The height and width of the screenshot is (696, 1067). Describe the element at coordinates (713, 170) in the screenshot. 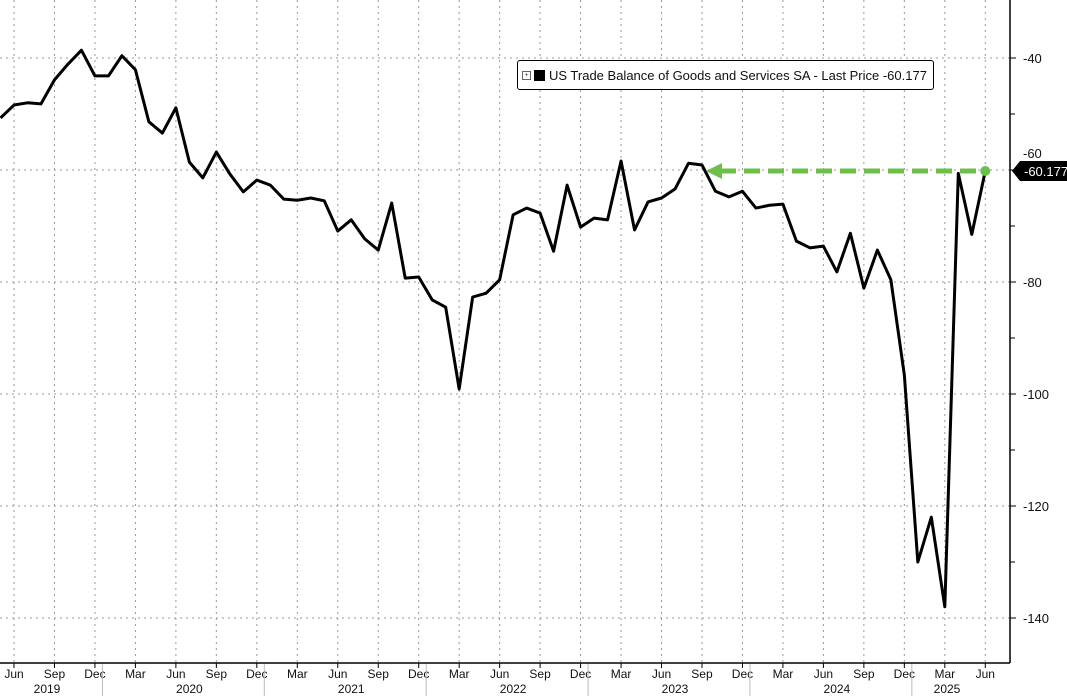

I see `reference-arrowhead` at that location.